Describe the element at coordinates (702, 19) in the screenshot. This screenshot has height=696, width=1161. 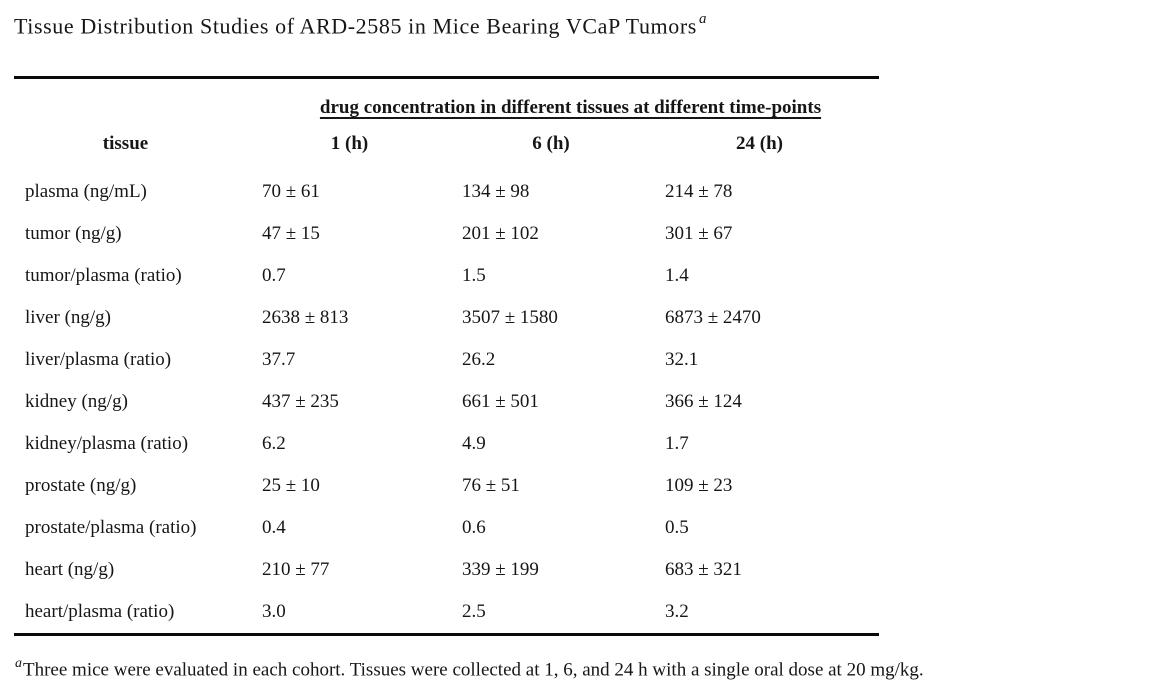
I see `title-footnote-marker: a` at that location.